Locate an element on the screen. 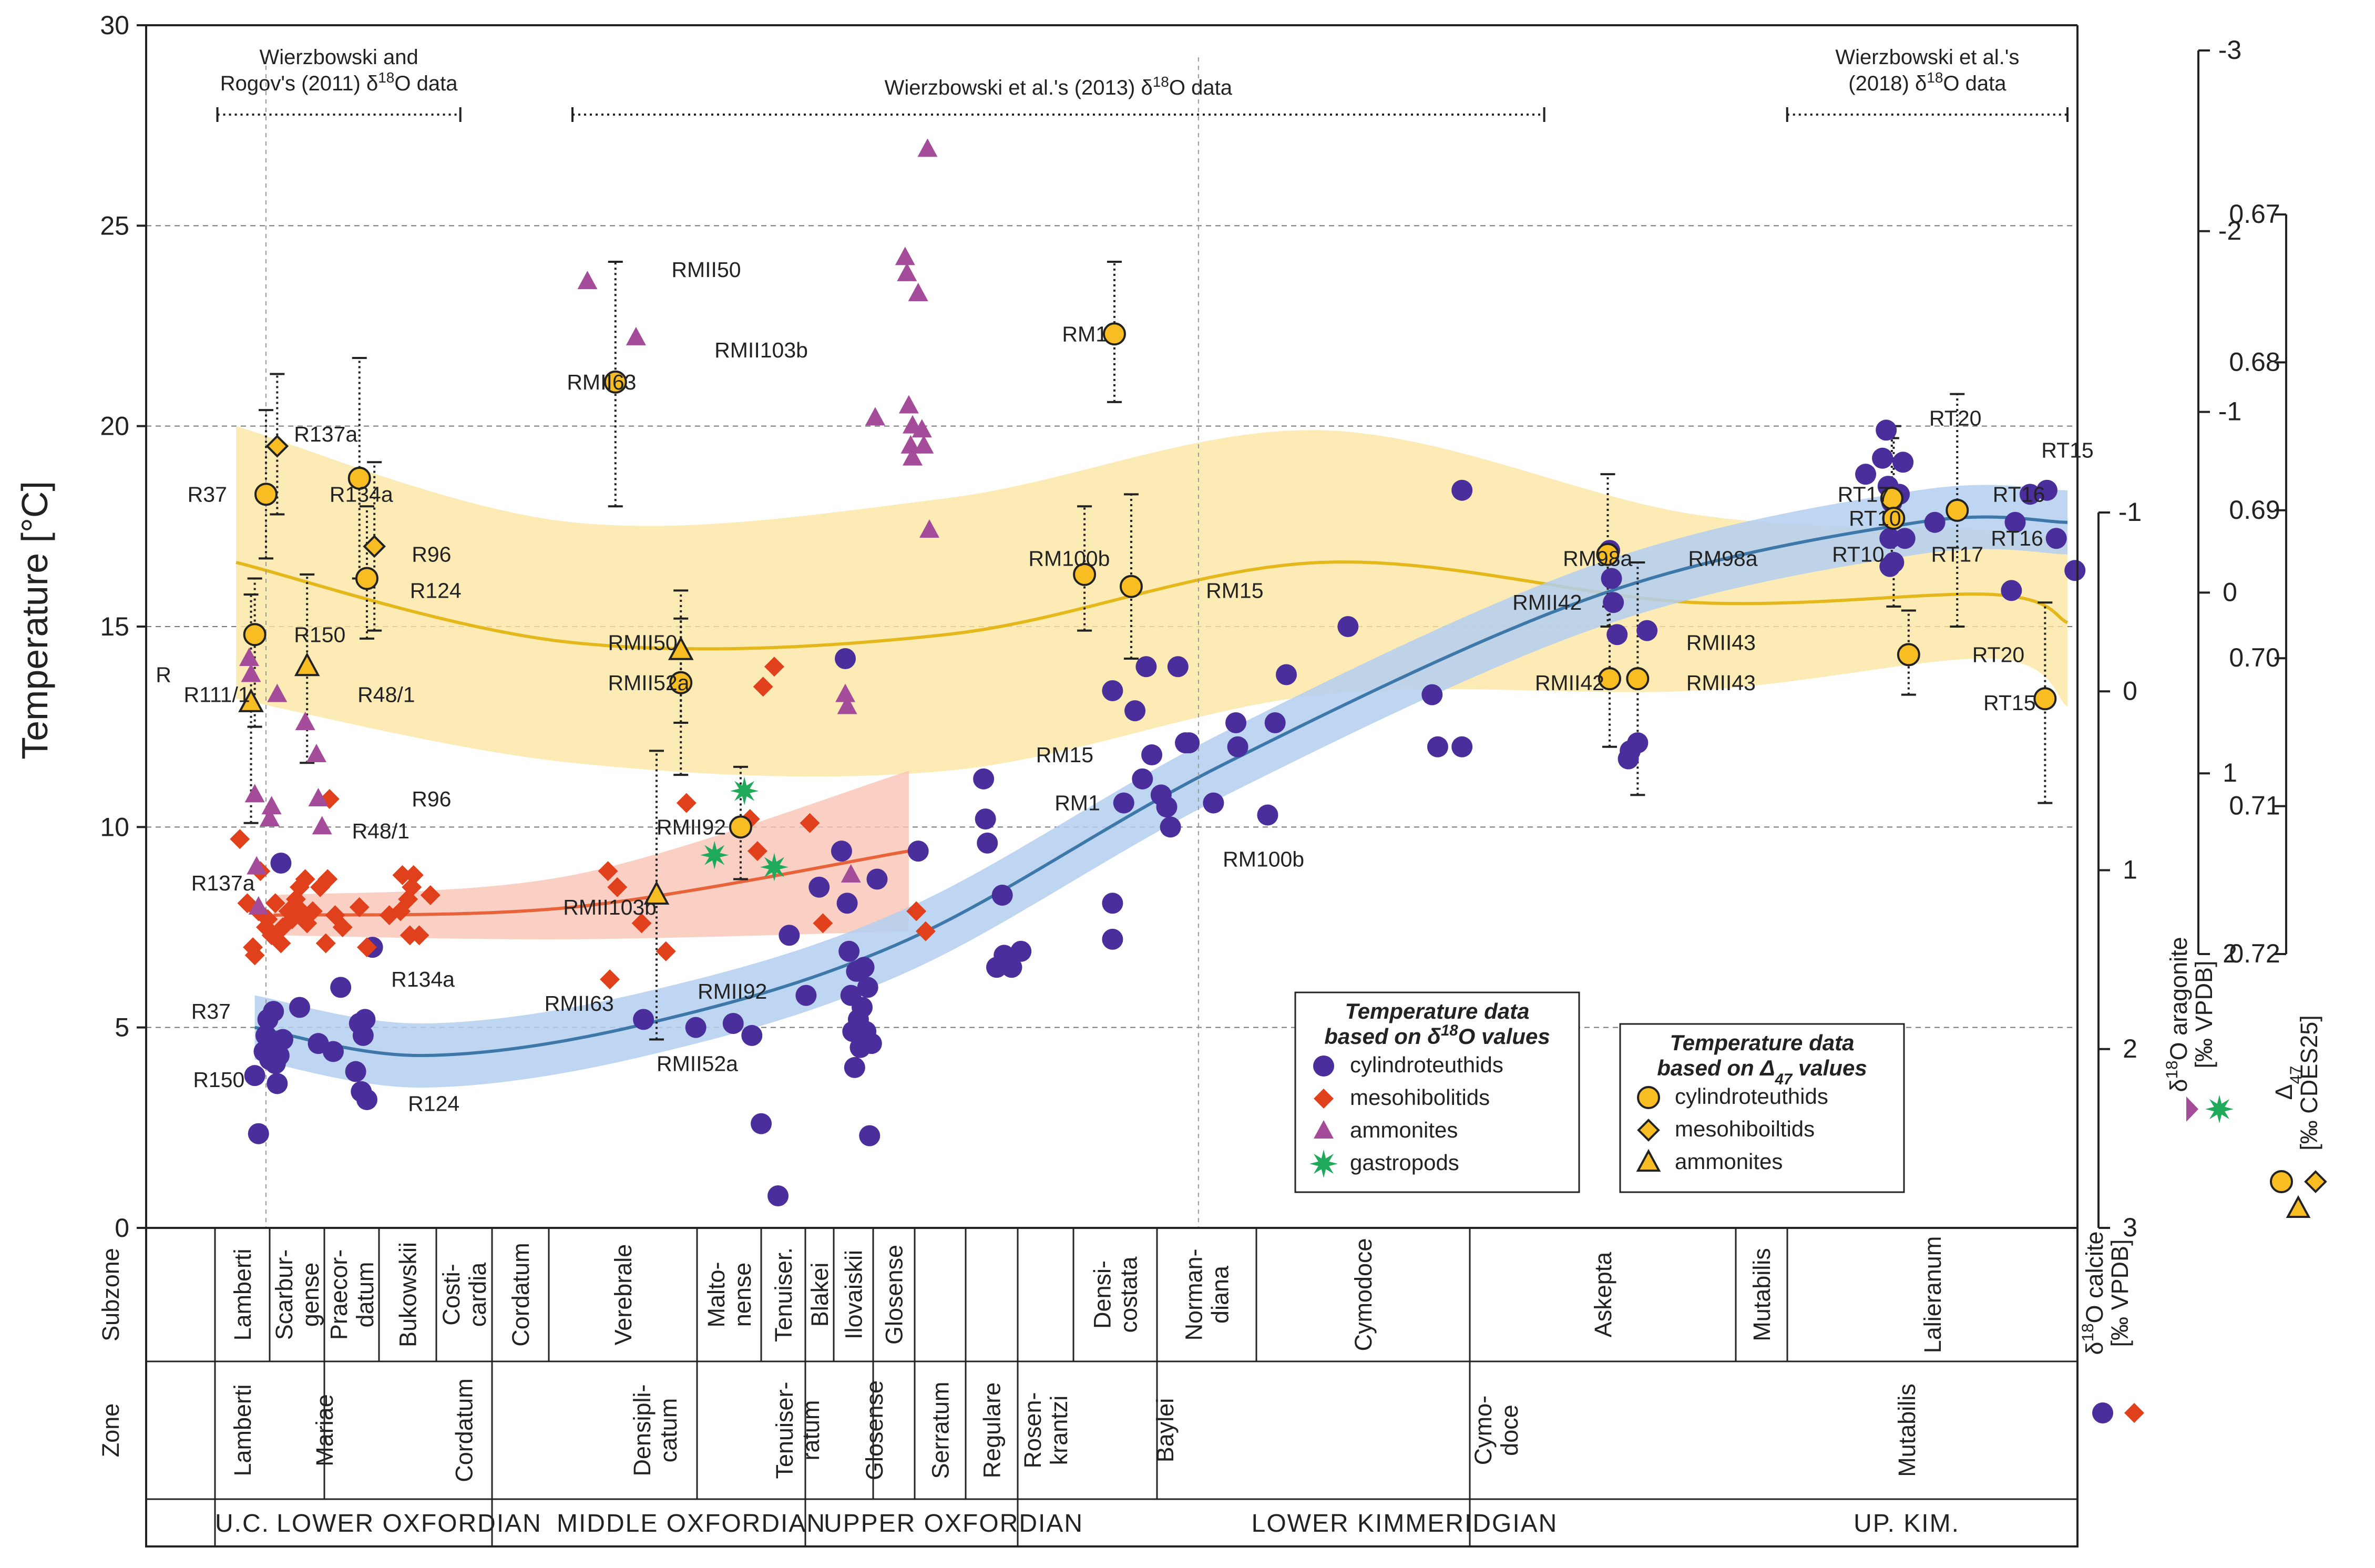 The width and height of the screenshot is (2375, 1568). zone-label: Glosense is located at coordinates (874, 1430).